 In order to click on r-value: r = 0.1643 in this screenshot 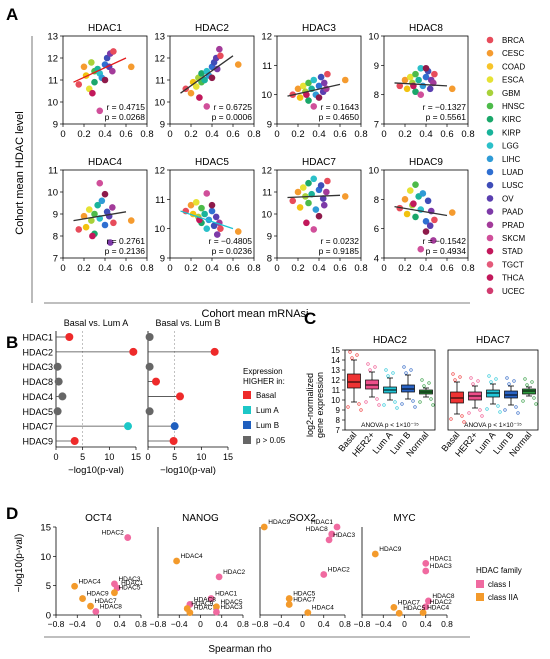, I will do `click(339, 107)`.